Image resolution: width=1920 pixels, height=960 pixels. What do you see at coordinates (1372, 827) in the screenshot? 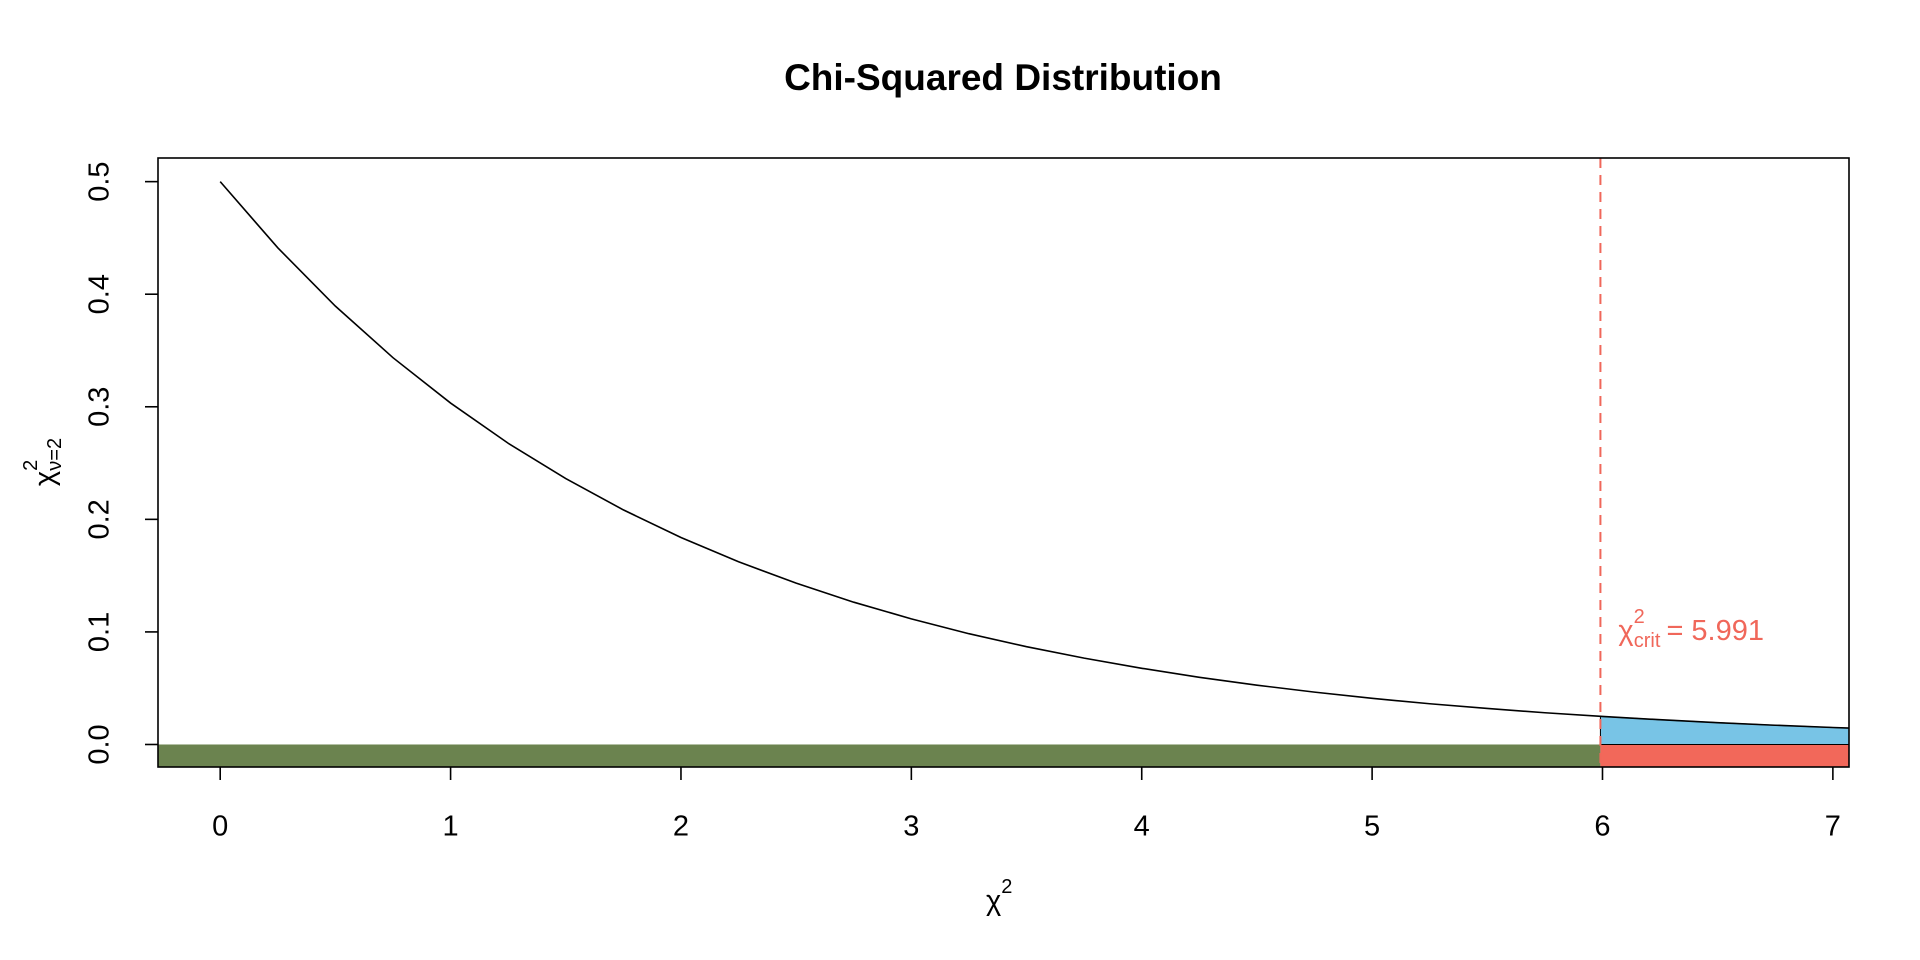
I see `x-tick-label: 5` at bounding box center [1372, 827].